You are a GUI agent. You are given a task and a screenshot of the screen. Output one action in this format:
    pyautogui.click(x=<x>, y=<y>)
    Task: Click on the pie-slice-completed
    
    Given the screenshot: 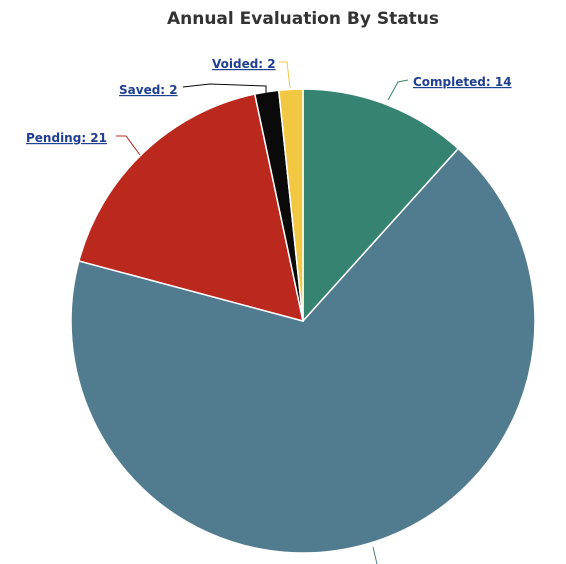 What is the action you would take?
    pyautogui.click(x=381, y=205)
    